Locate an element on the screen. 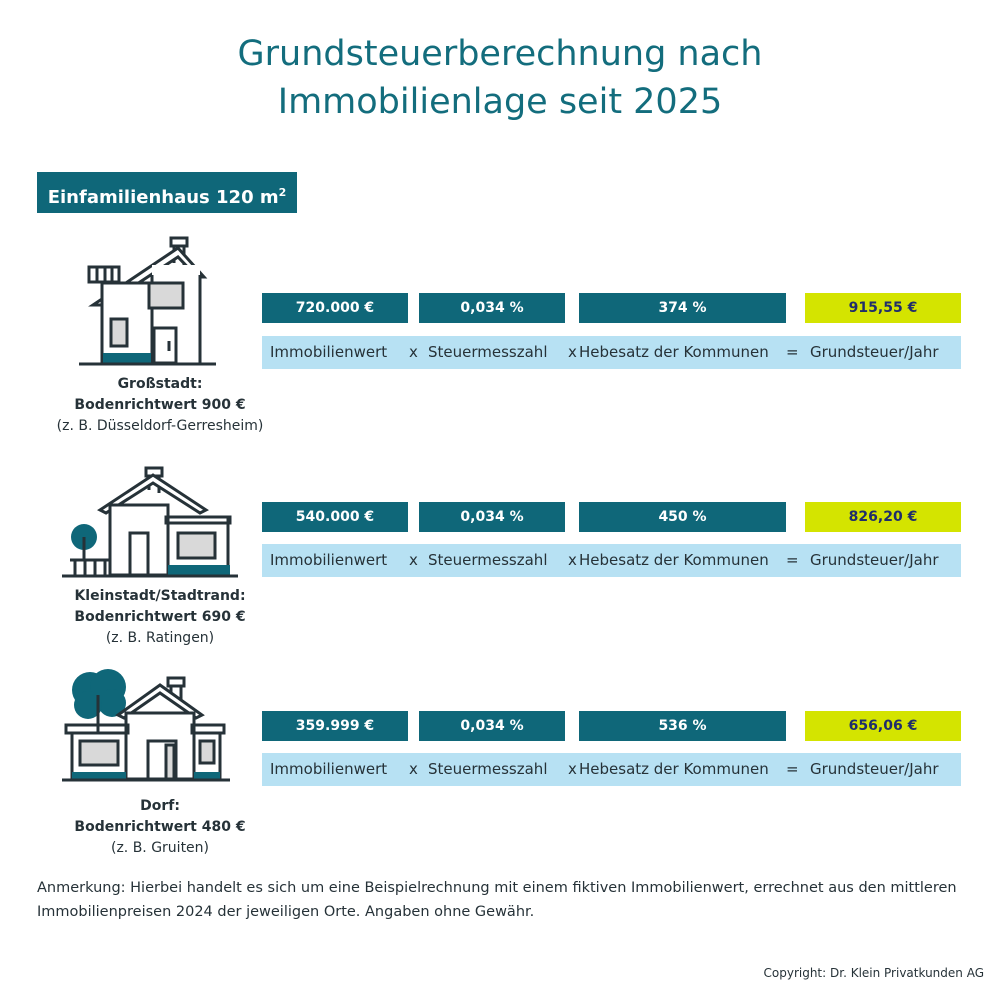 The width and height of the screenshot is (1000, 1000). annual-tax: 656,06 € is located at coordinates (883, 726).